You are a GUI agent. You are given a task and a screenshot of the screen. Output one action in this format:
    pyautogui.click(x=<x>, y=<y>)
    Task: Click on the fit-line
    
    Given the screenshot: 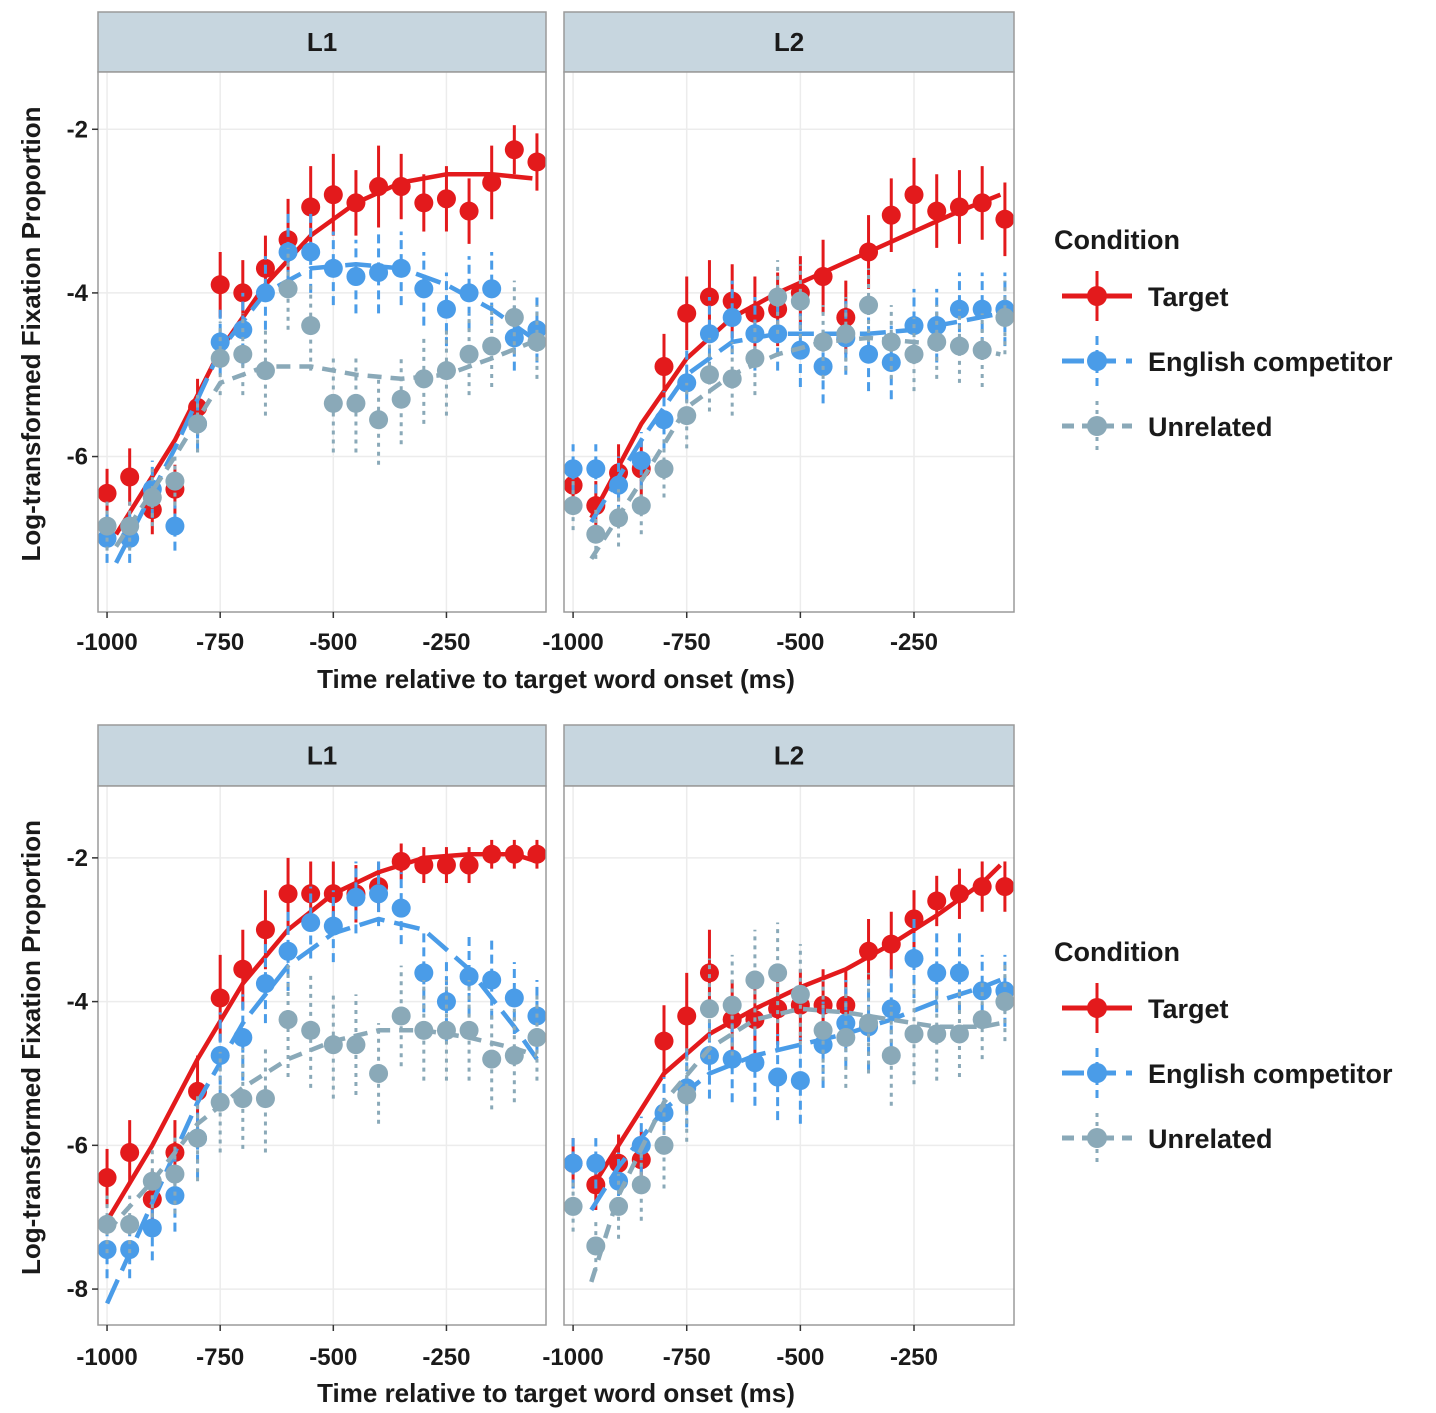 What is the action you would take?
    pyautogui.click(x=795, y=1144)
    